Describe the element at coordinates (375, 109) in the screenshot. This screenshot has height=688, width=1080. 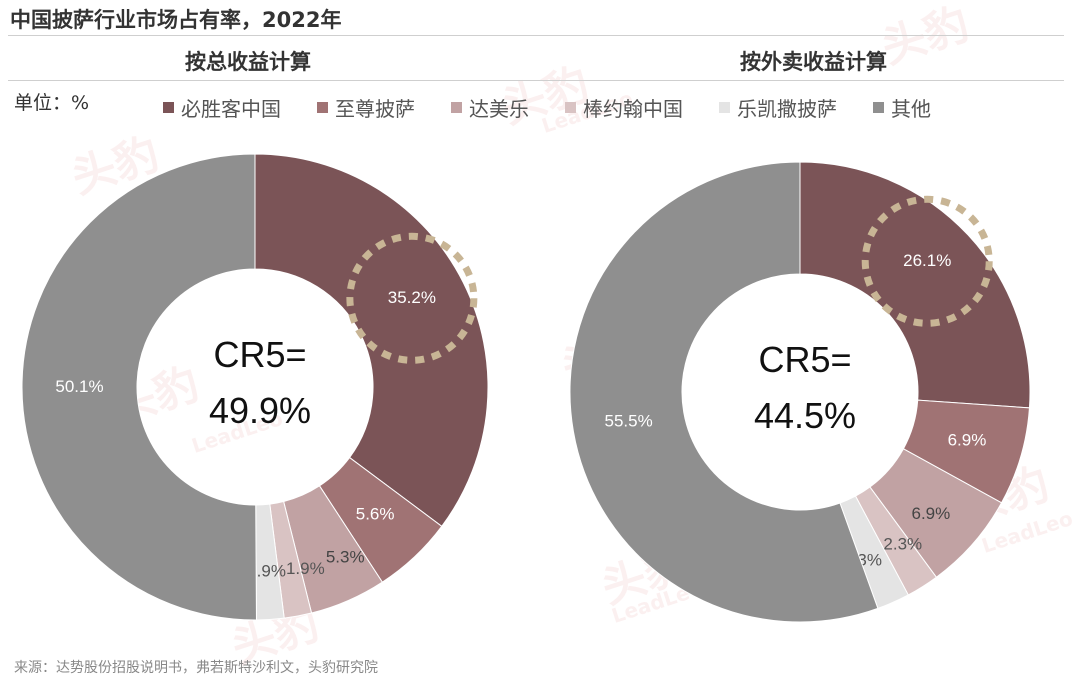
I see `legend-label: 至尊披萨` at that location.